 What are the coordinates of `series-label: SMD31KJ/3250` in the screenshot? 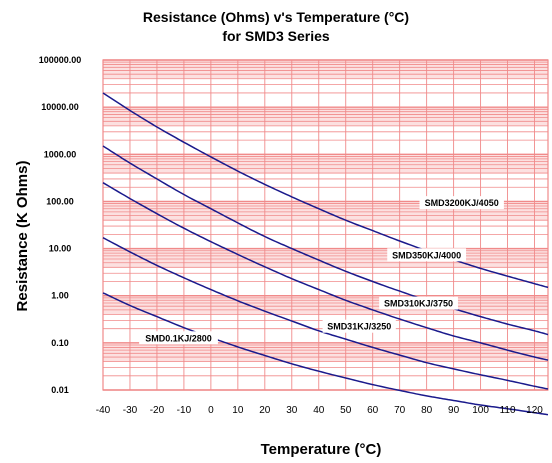 It's located at (359, 327).